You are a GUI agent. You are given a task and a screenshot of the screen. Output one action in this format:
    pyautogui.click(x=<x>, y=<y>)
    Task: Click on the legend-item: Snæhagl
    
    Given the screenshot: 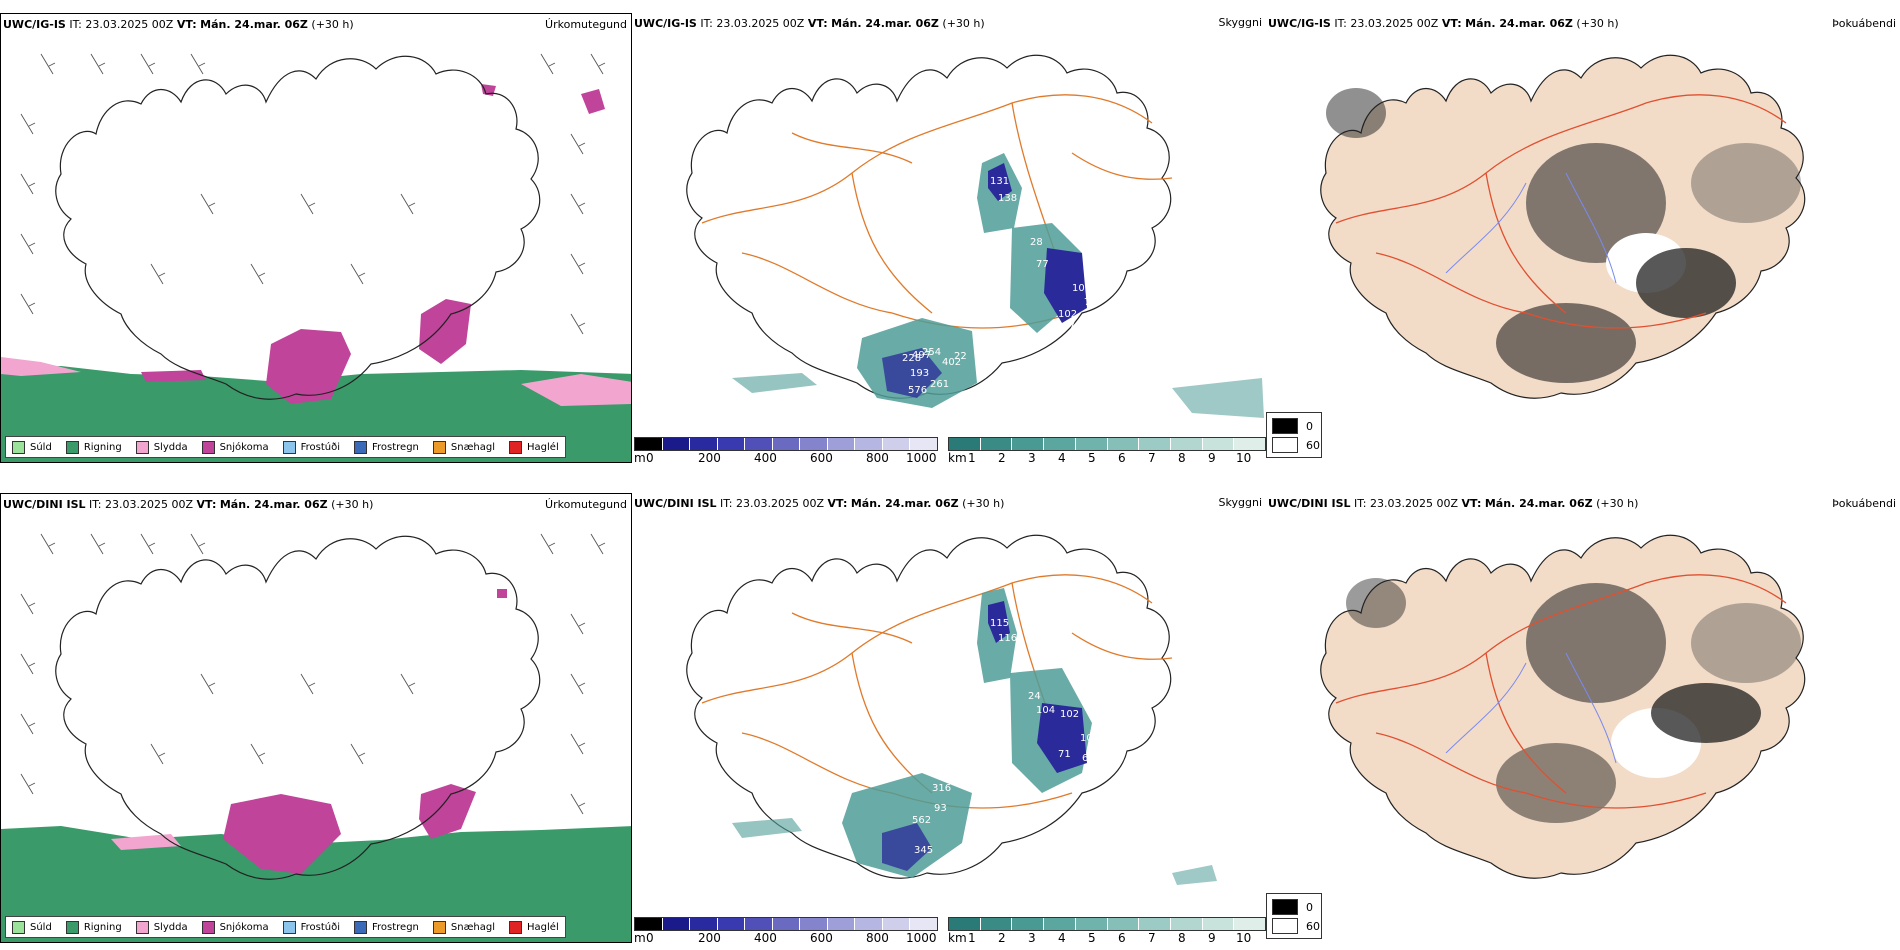 What is the action you would take?
    pyautogui.click(x=463, y=927)
    